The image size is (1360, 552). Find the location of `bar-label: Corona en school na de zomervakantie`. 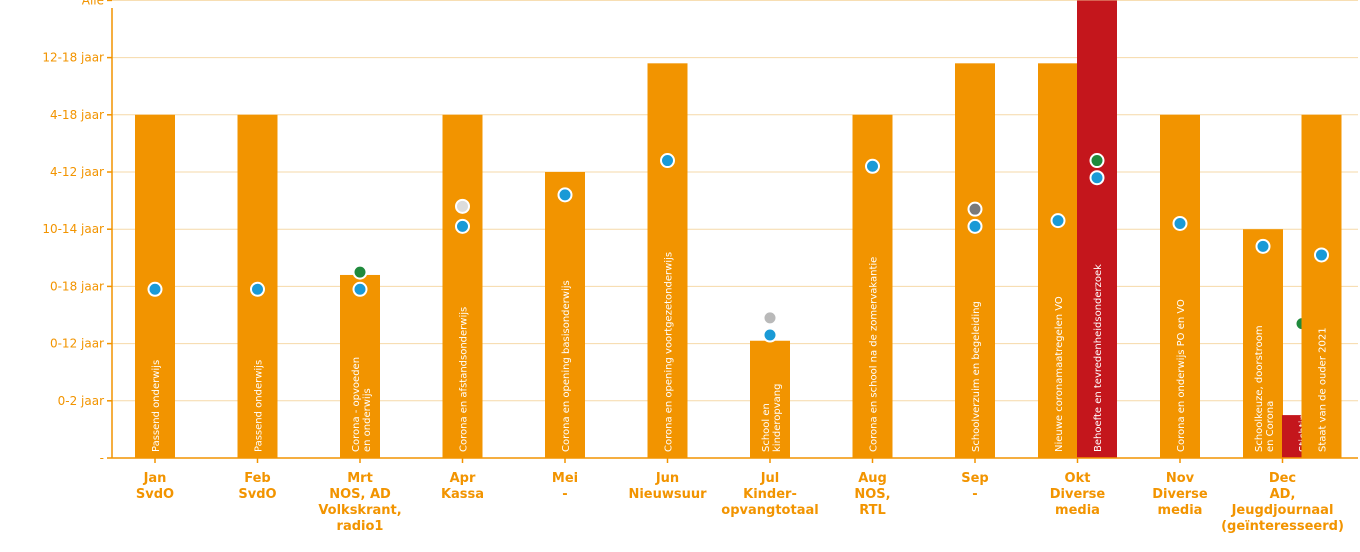

bar-label: Corona en school na de zomervakantie is located at coordinates (874, 354).